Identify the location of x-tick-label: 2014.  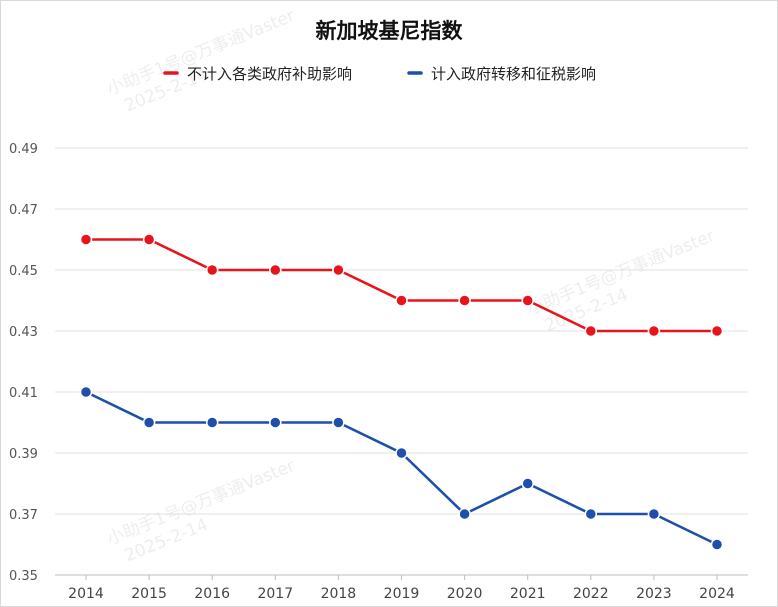
(86, 594).